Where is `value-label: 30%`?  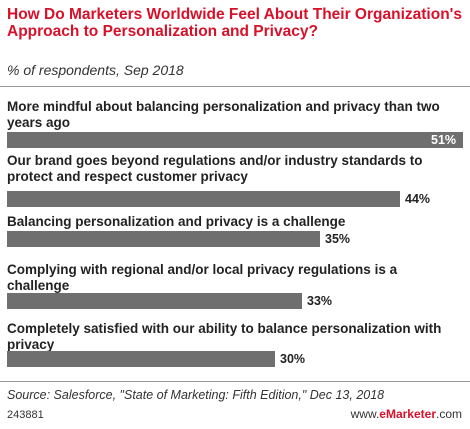 value-label: 30% is located at coordinates (293, 359).